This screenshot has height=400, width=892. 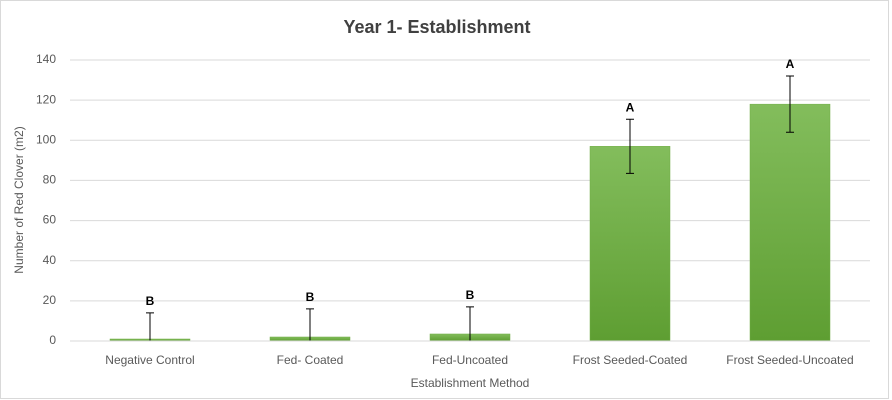 What do you see at coordinates (52, 340) in the screenshot?
I see `y-tick-label: 0` at bounding box center [52, 340].